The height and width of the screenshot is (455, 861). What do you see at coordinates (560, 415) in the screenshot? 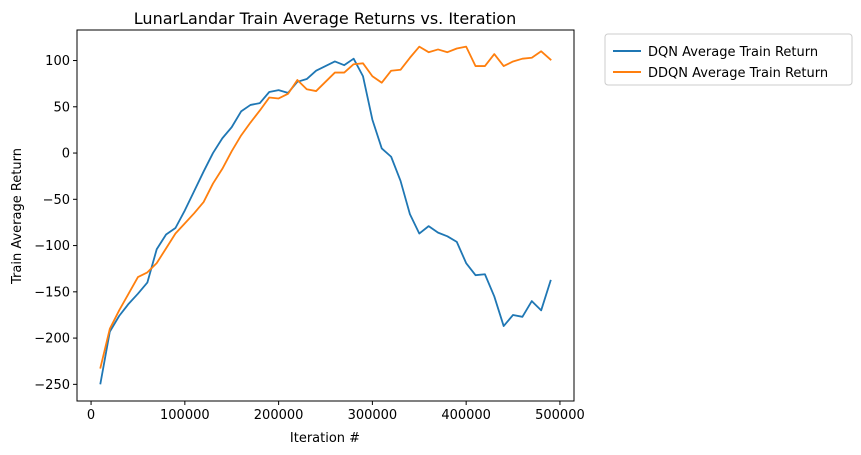
I see `x-tick-label: 500000` at bounding box center [560, 415].